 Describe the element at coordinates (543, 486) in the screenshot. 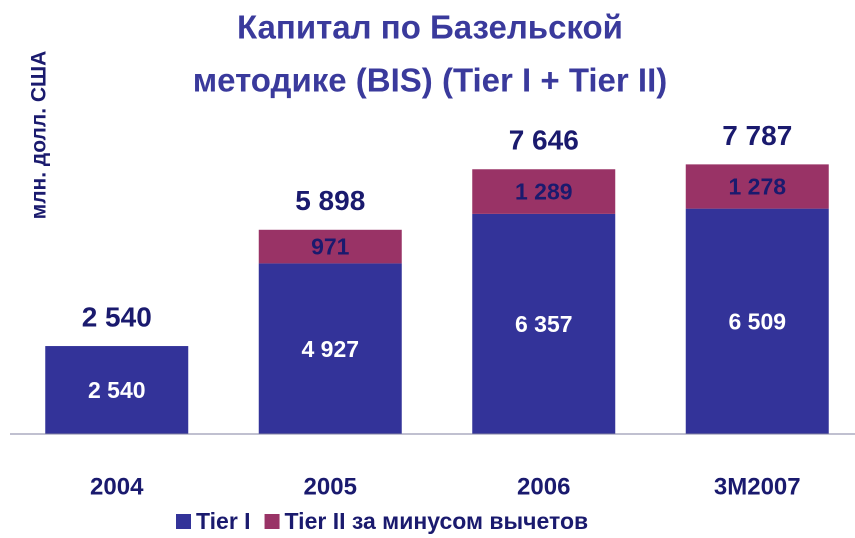

I see `x-tick-label: 2006` at that location.